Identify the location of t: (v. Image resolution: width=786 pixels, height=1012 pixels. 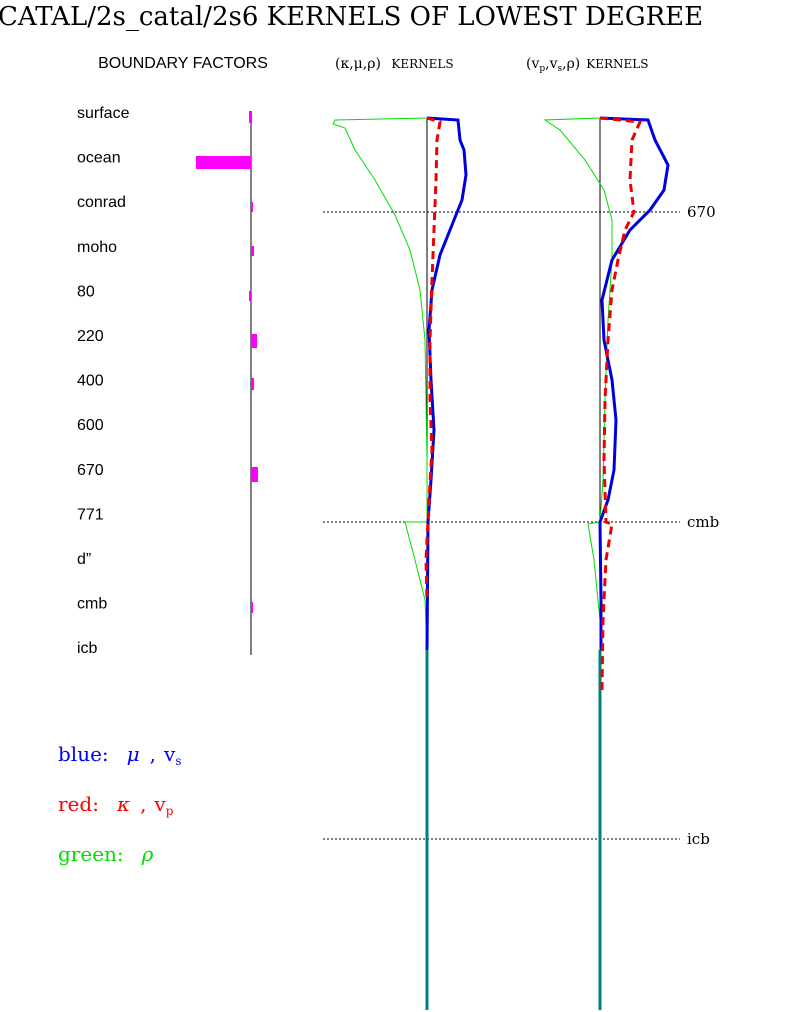
(532, 64).